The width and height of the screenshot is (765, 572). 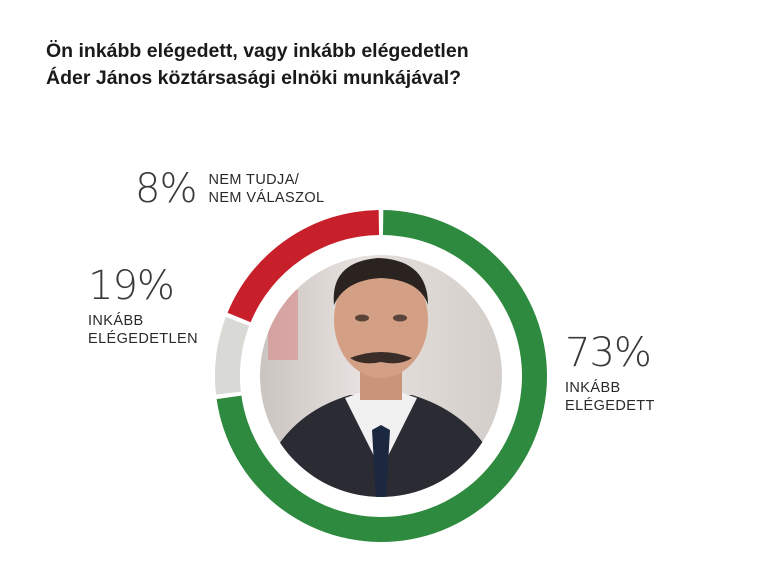 I want to click on caption-line-2: ELÉGEDETLEN, so click(x=143, y=339).